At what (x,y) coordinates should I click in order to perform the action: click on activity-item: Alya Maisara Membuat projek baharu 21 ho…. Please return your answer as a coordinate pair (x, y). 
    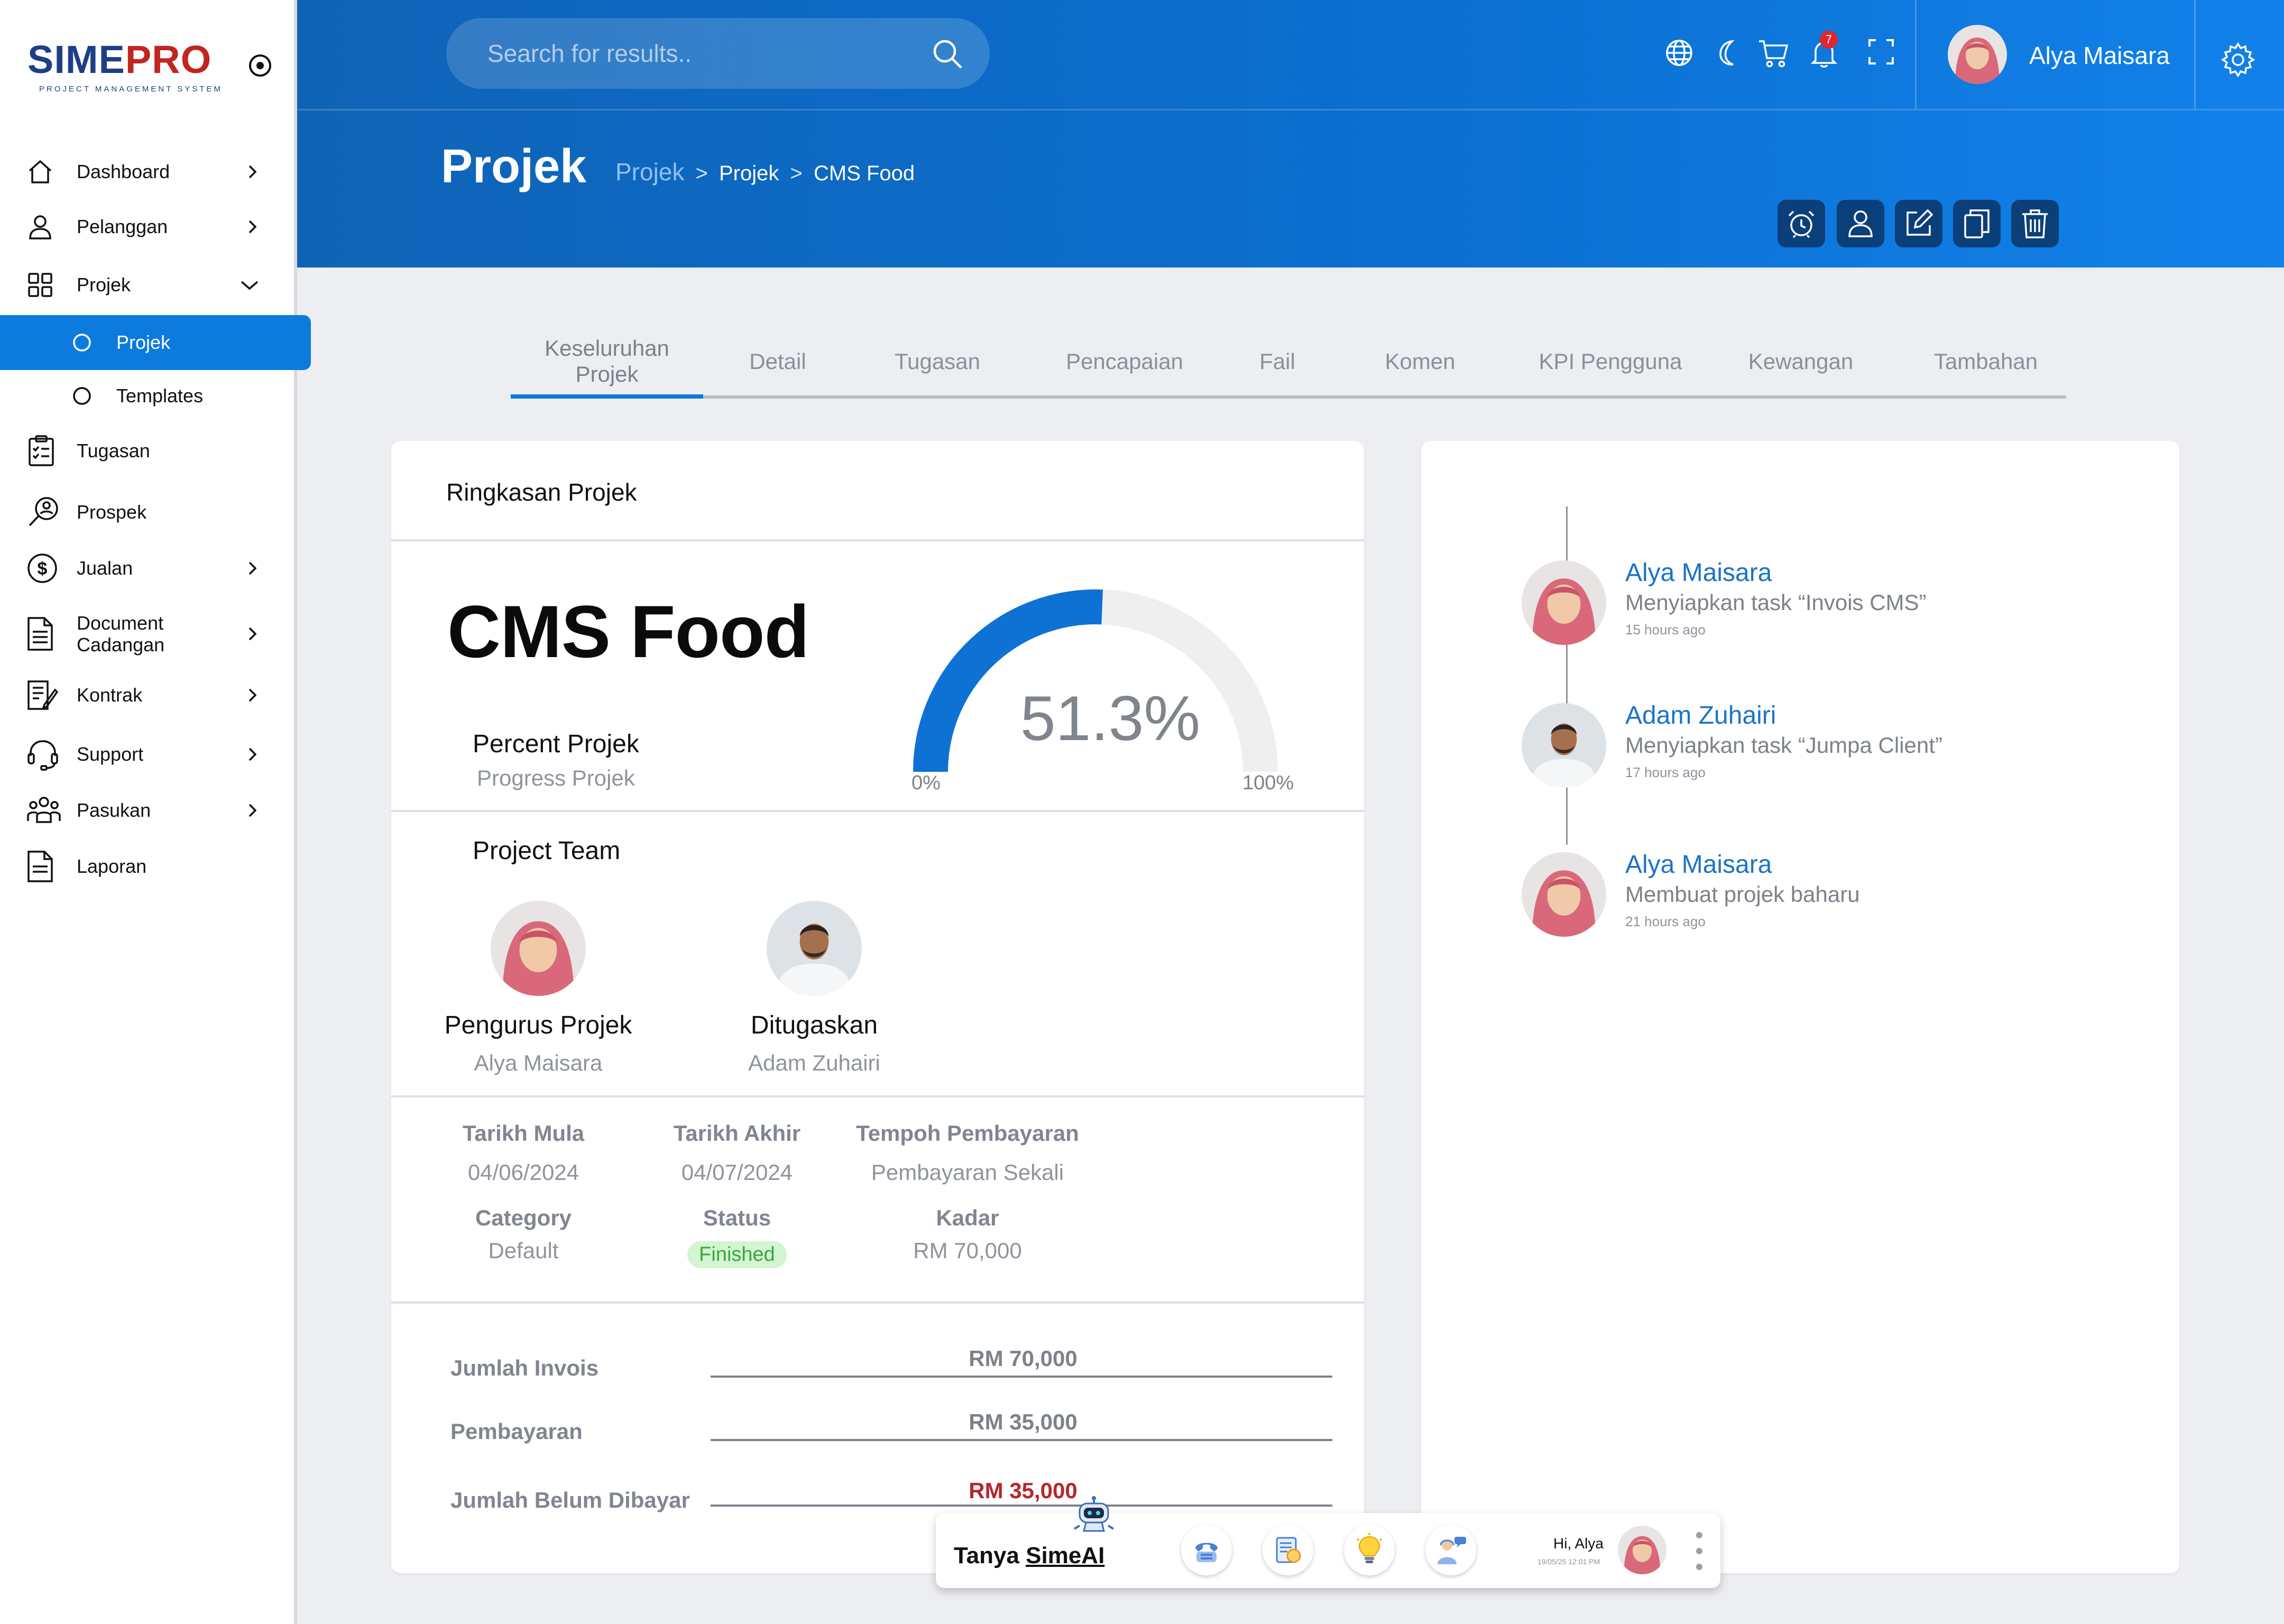
    Looking at the image, I should click on (1691, 894).